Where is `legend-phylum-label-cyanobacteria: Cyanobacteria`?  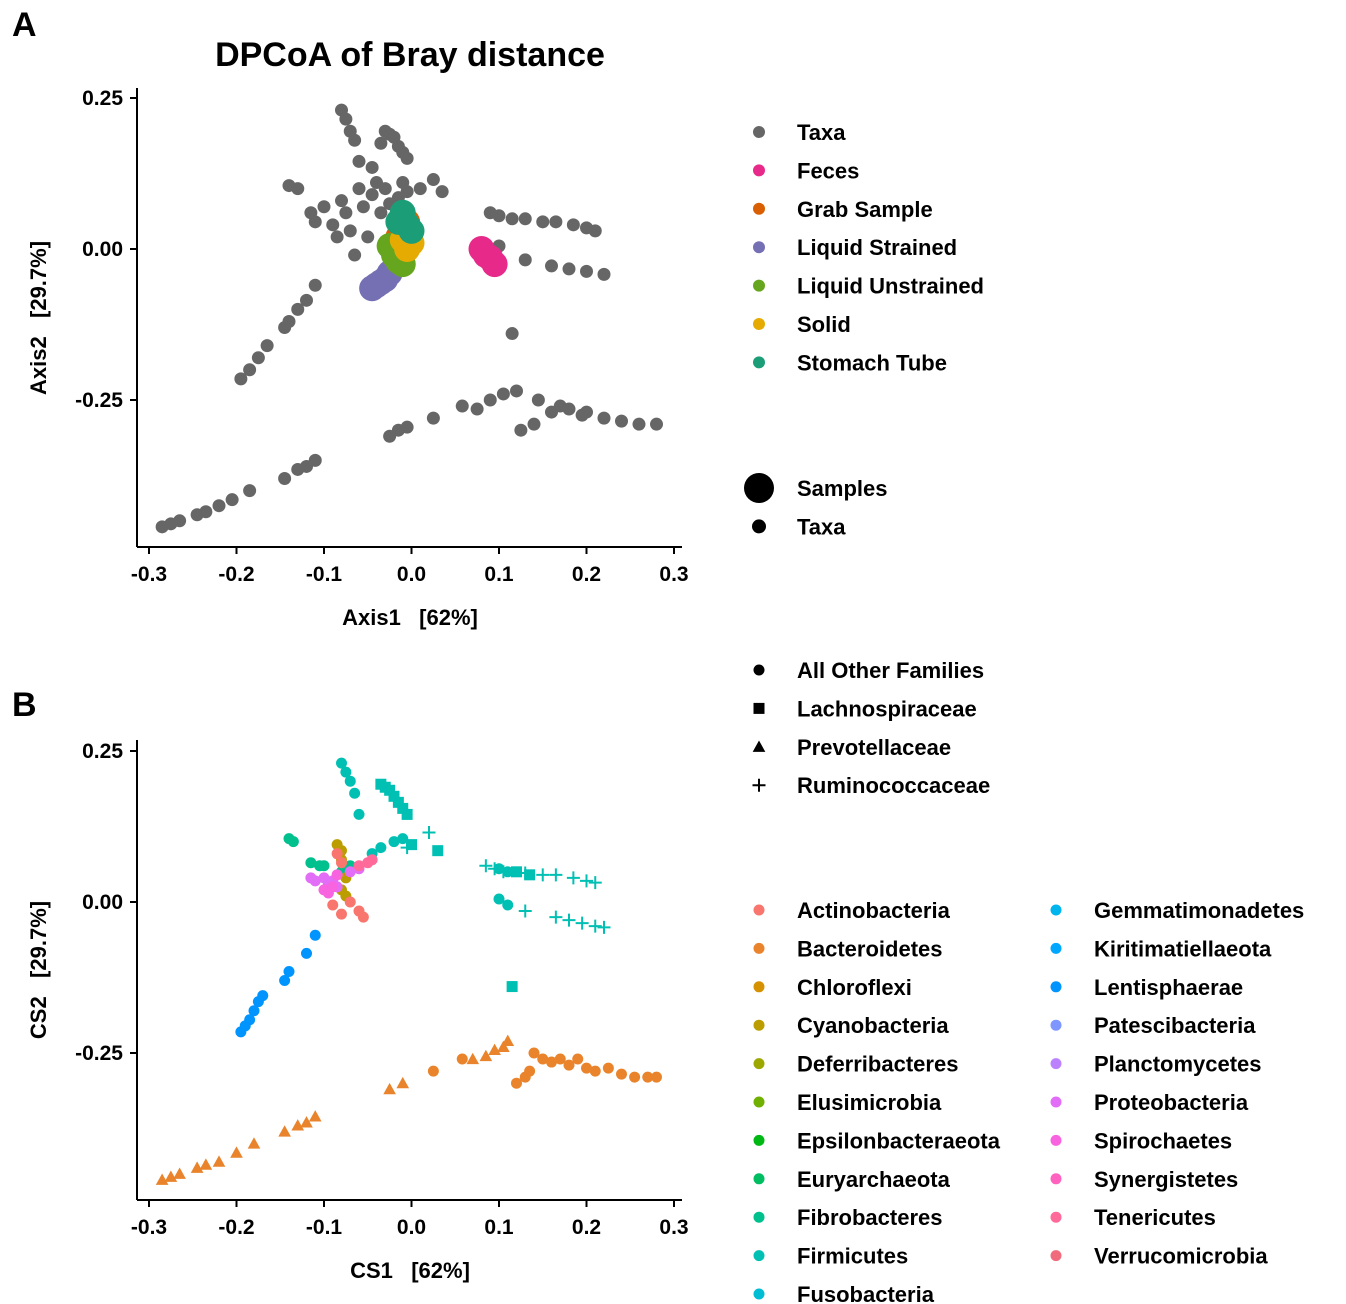 legend-phylum-label-cyanobacteria: Cyanobacteria is located at coordinates (873, 1025).